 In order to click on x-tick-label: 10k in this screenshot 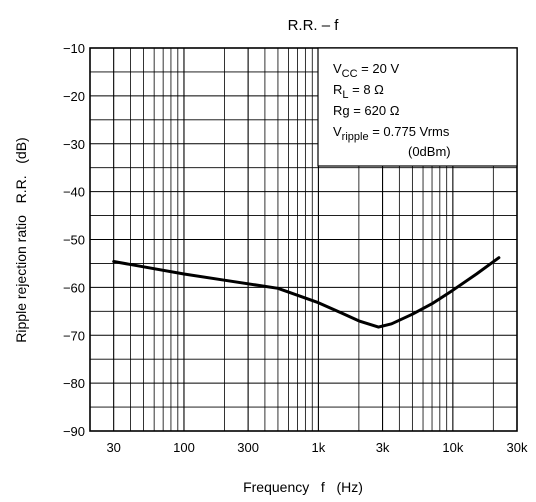, I will do `click(452, 447)`.